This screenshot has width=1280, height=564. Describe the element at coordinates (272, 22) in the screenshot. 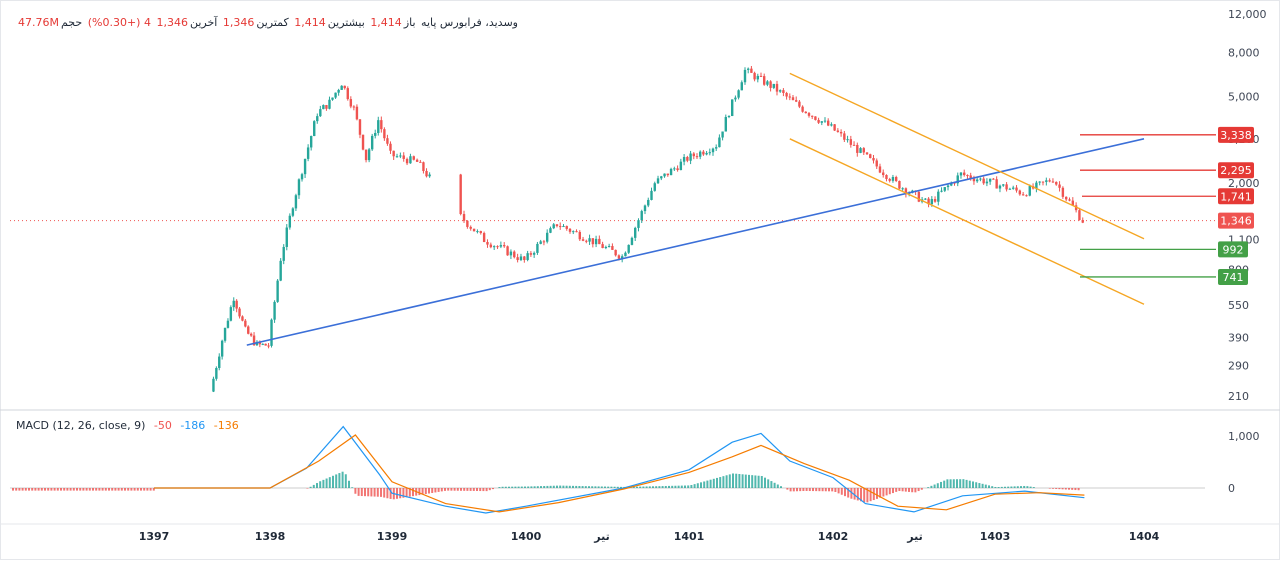

I see `low-label: کمترین` at that location.